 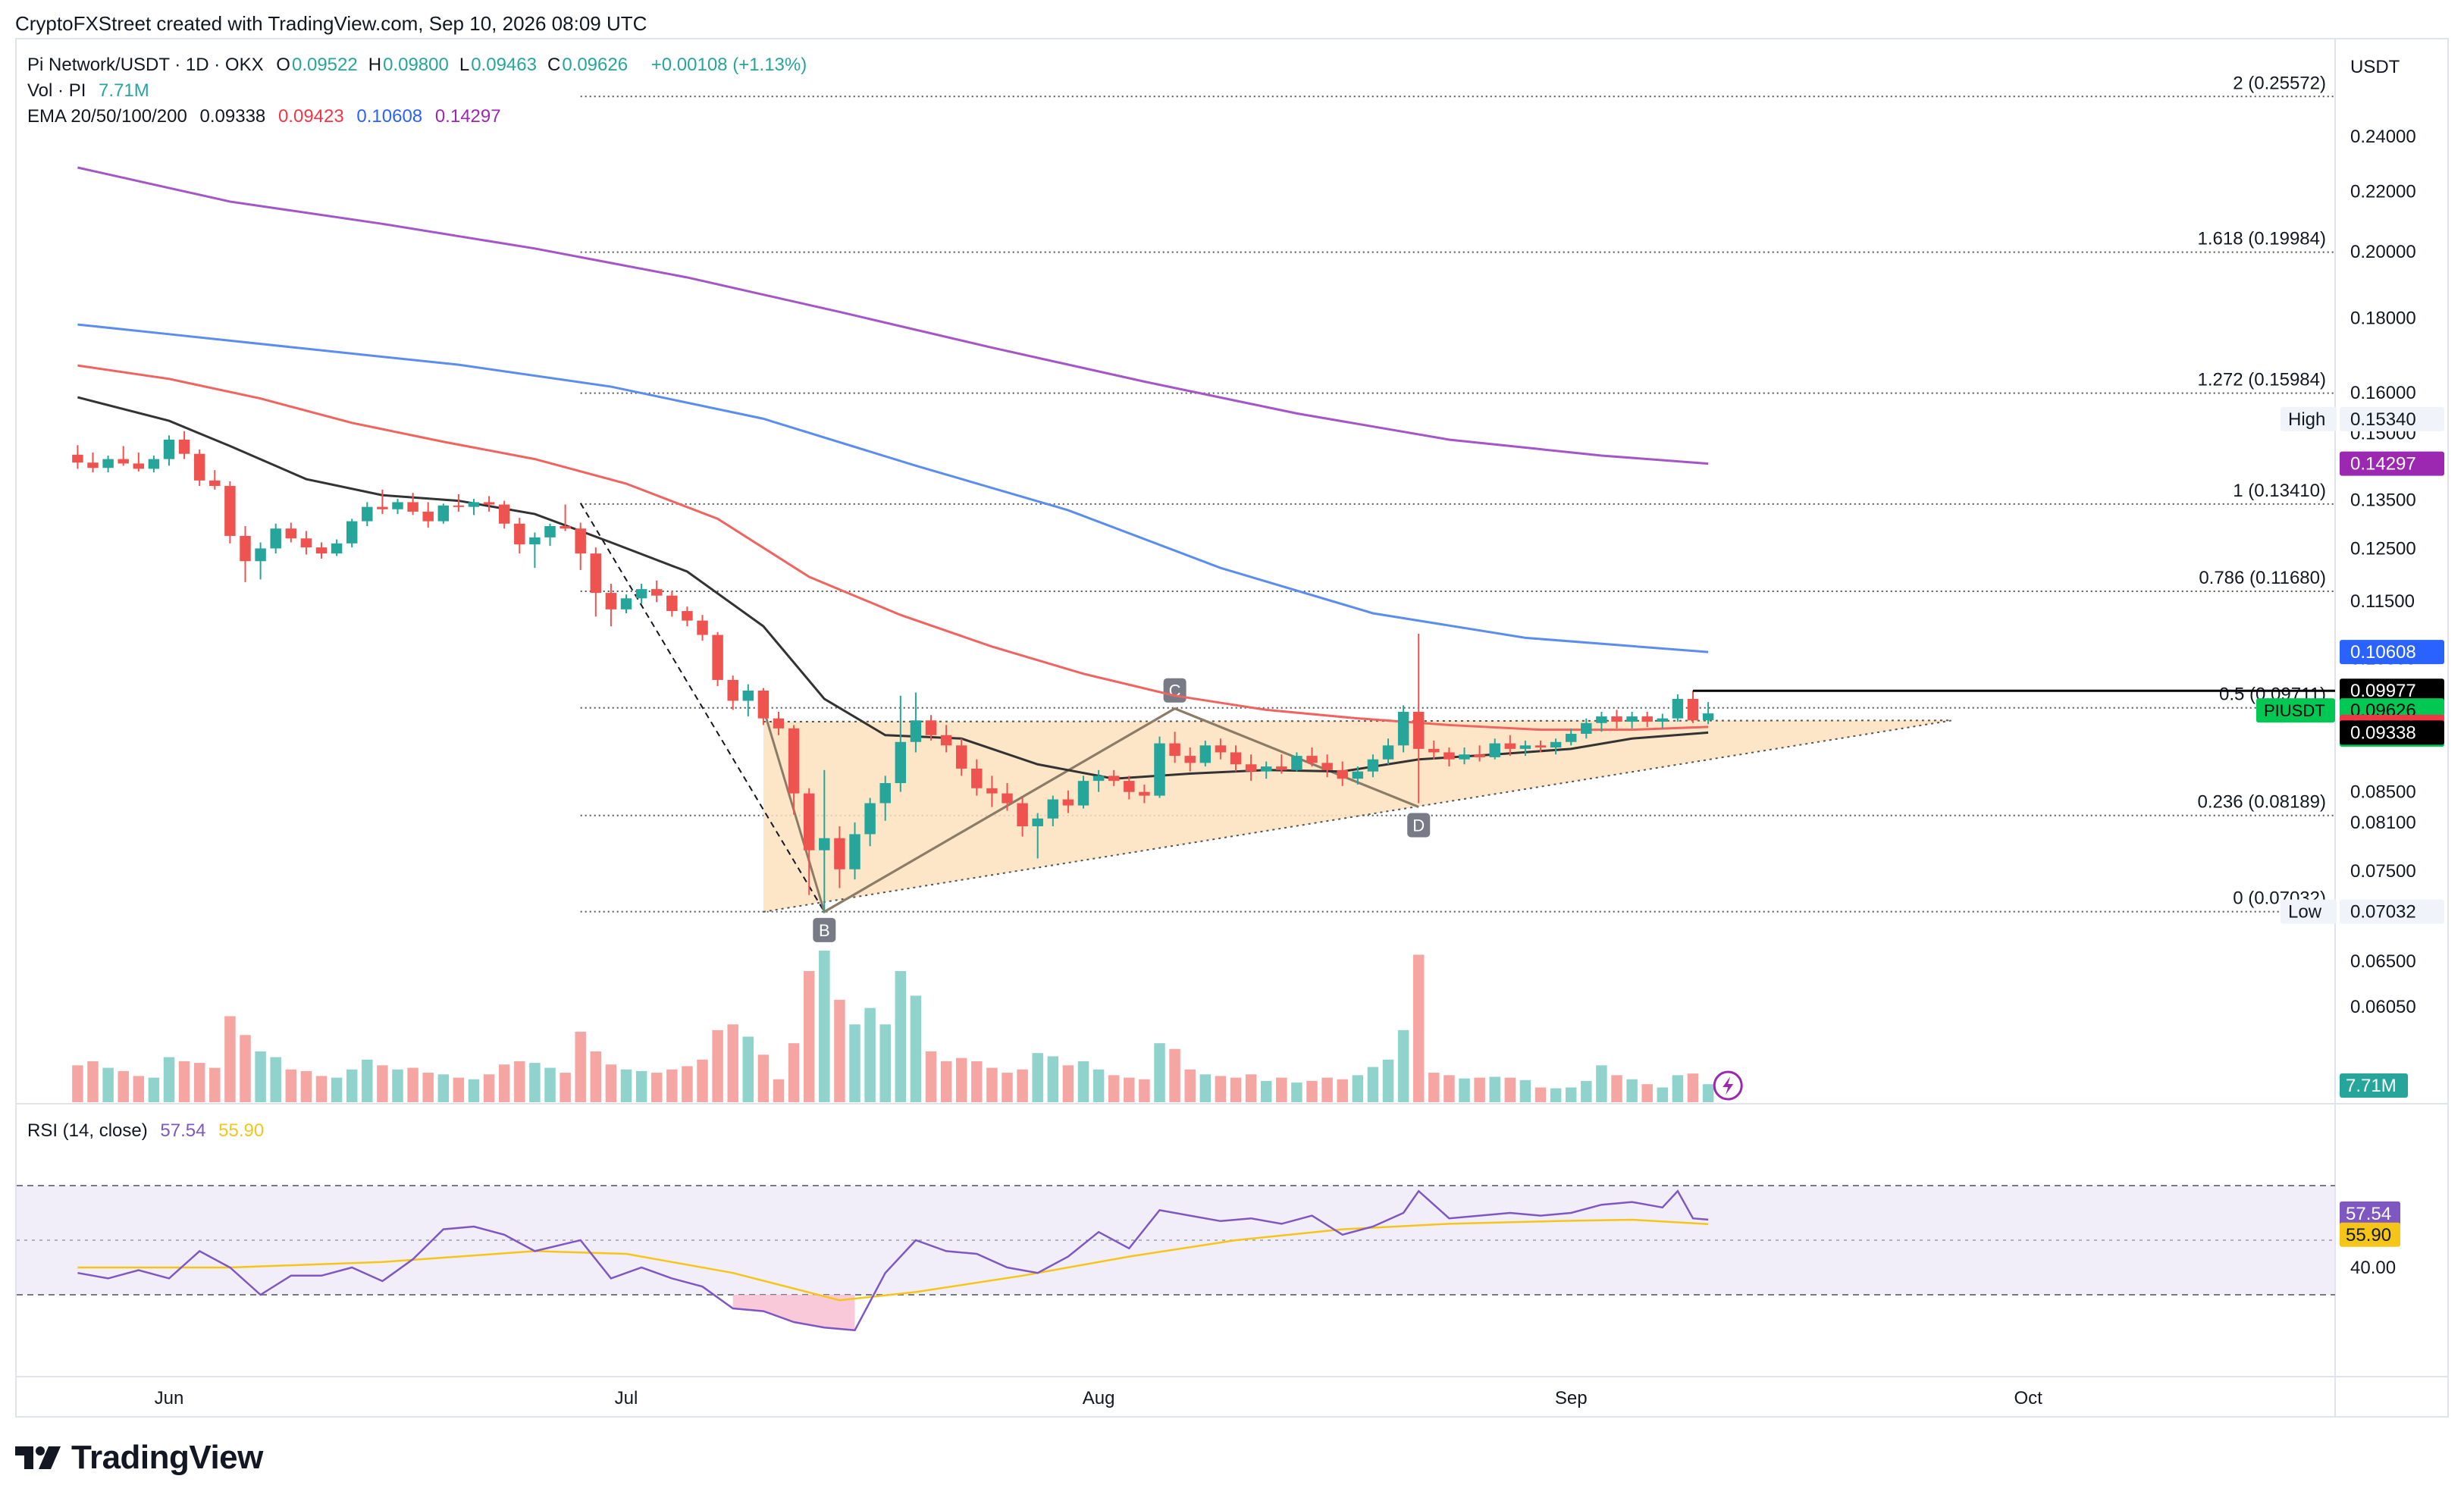 What do you see at coordinates (167, 1457) in the screenshot?
I see `brand-name: TradingView` at bounding box center [167, 1457].